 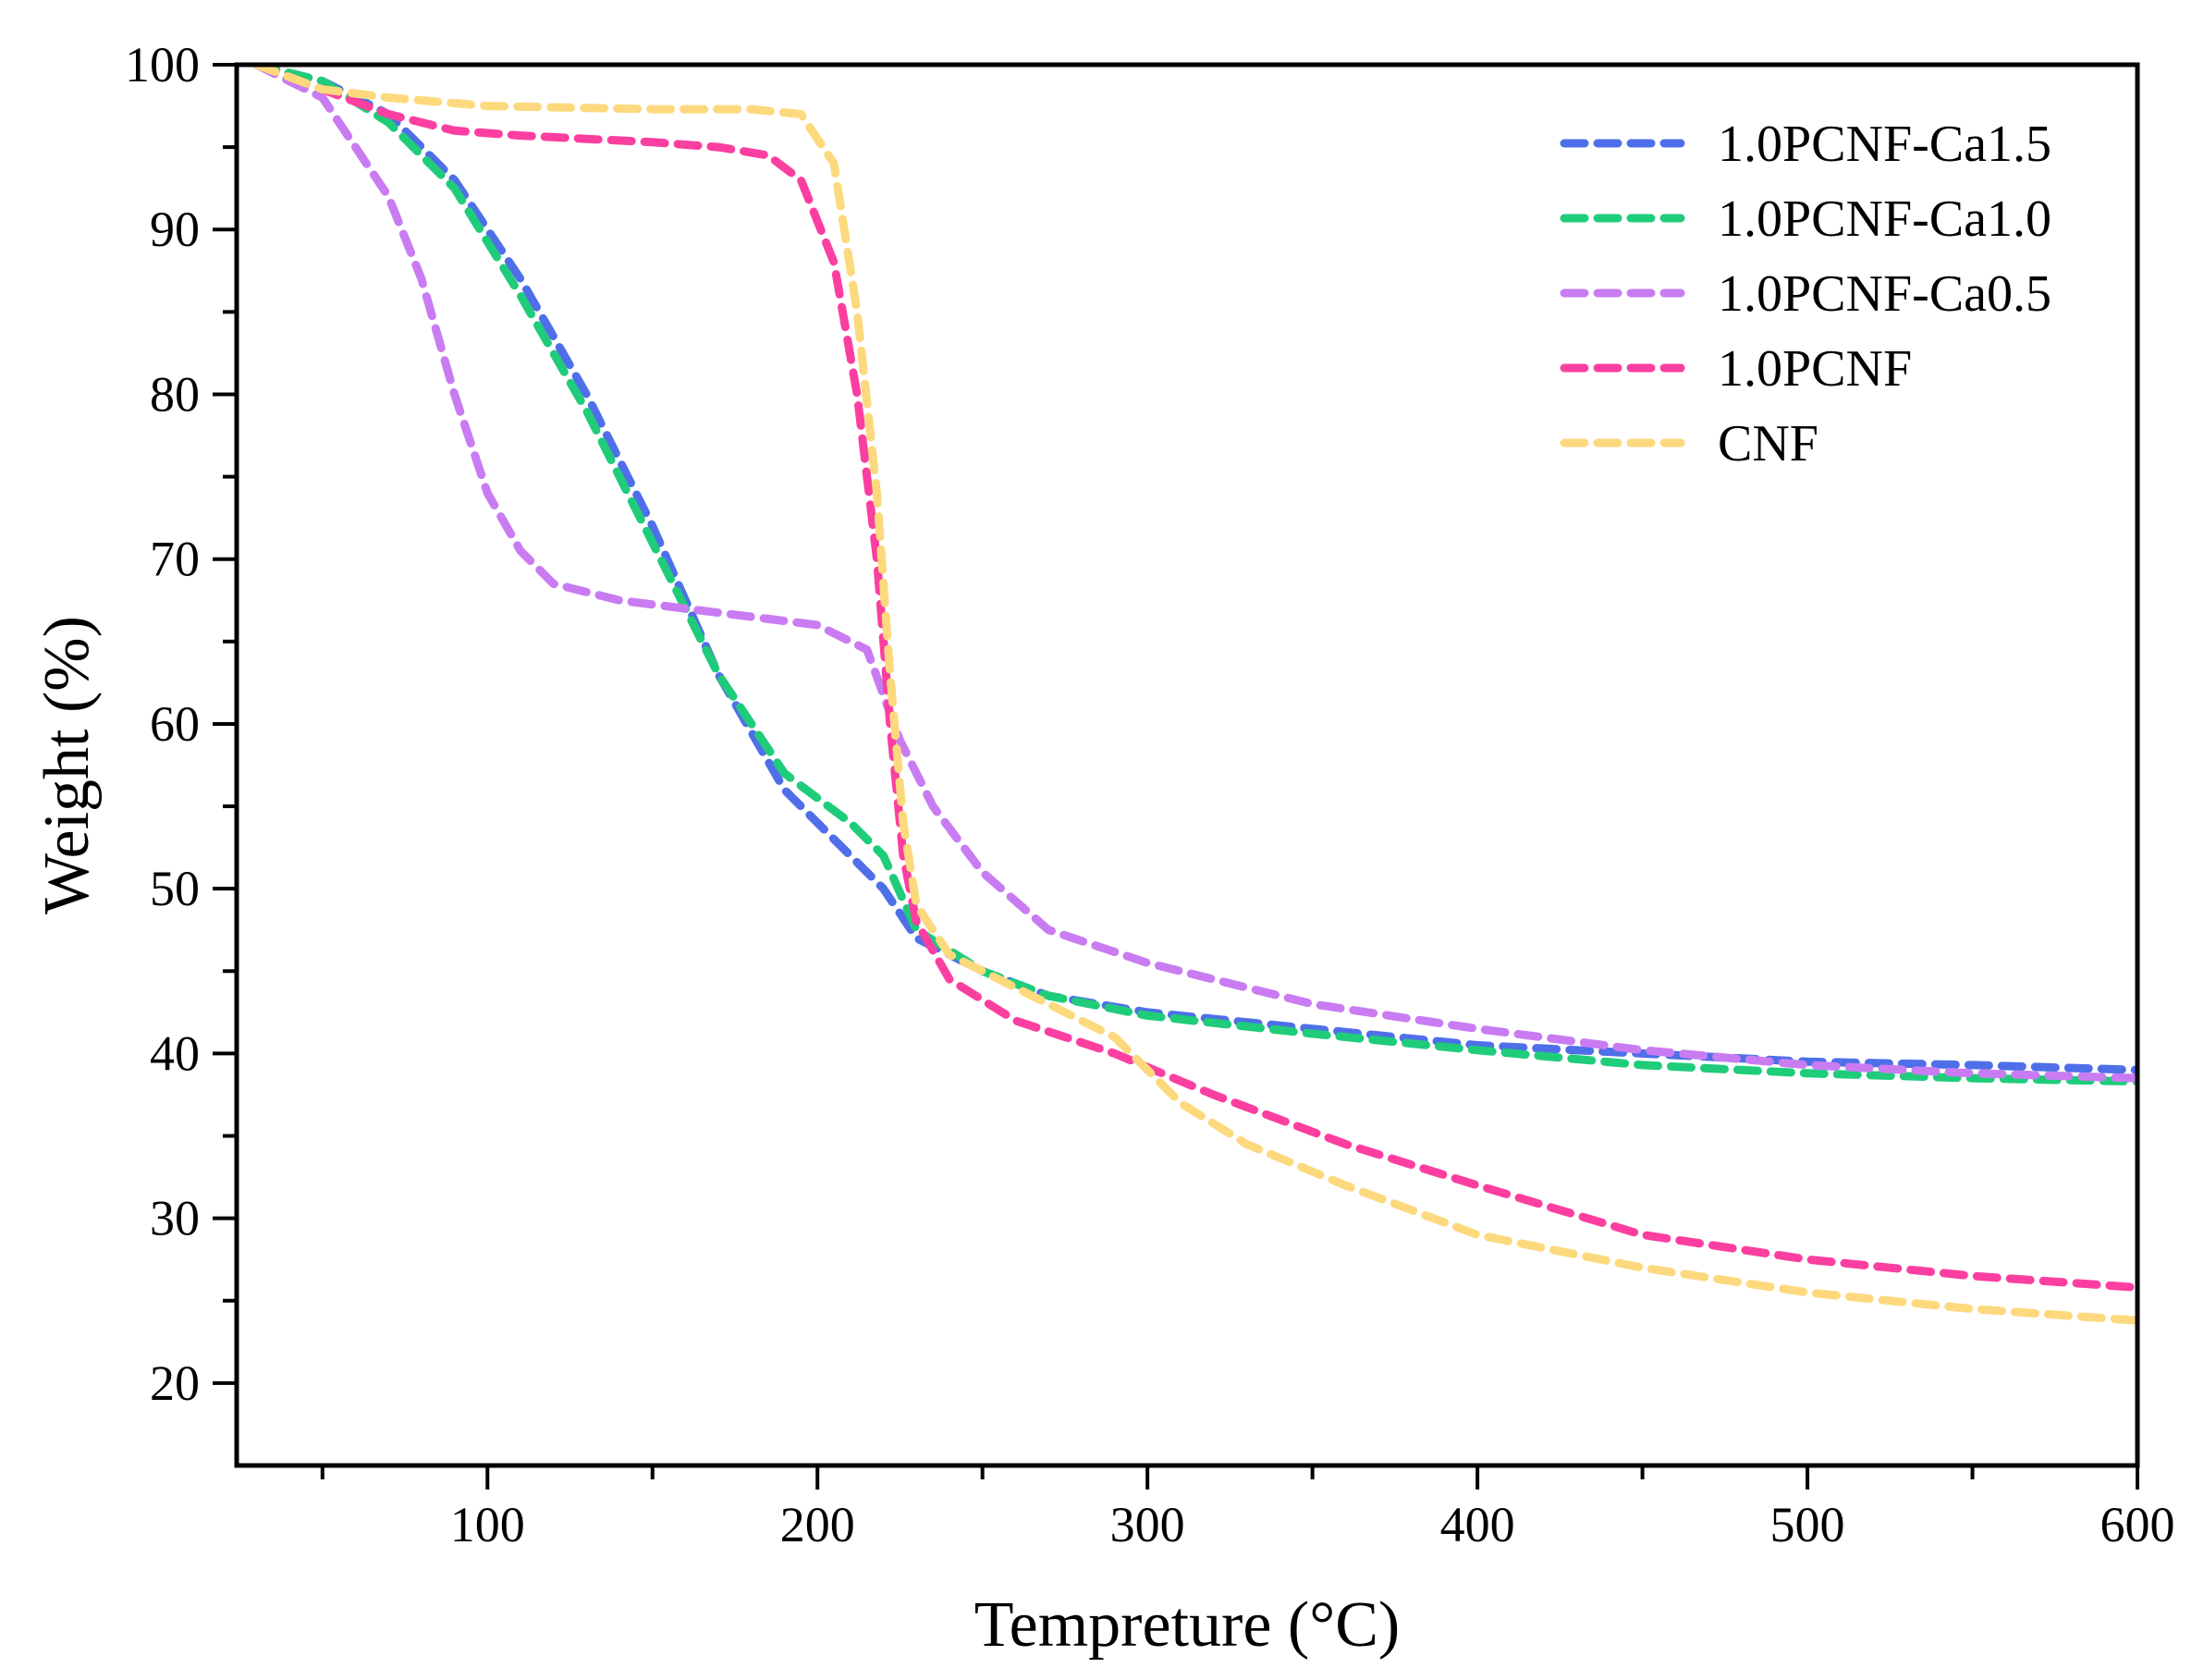 What do you see at coordinates (1807, 1524) in the screenshot?
I see `x-tick-label: 500` at bounding box center [1807, 1524].